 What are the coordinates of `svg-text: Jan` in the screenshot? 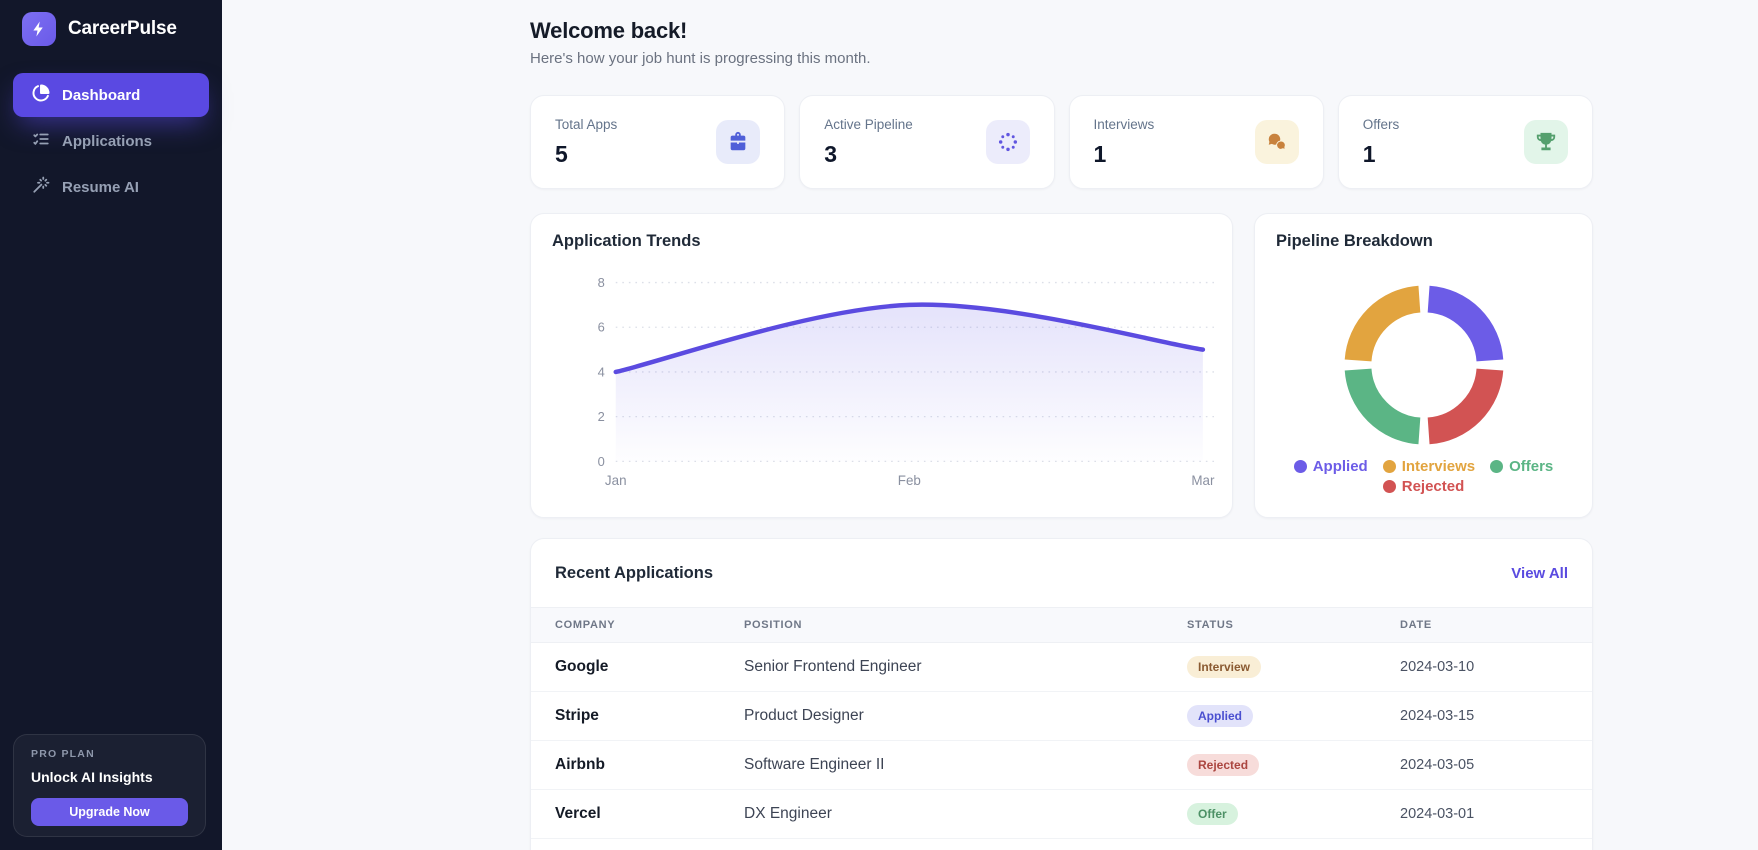 It's located at (616, 480).